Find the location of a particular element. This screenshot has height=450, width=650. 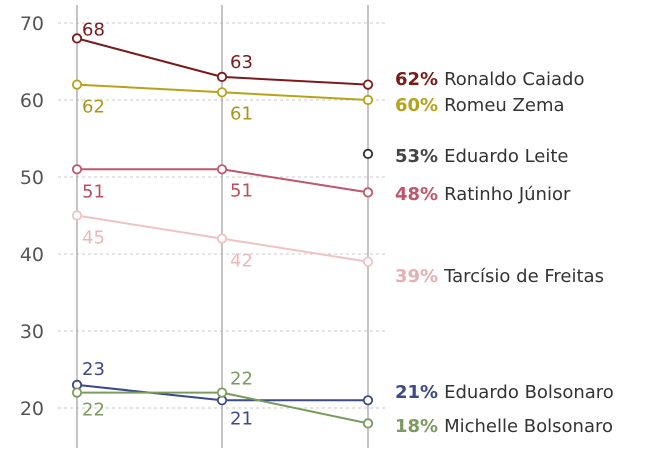

series-line-ratinho-j-nior is located at coordinates (295, 181).